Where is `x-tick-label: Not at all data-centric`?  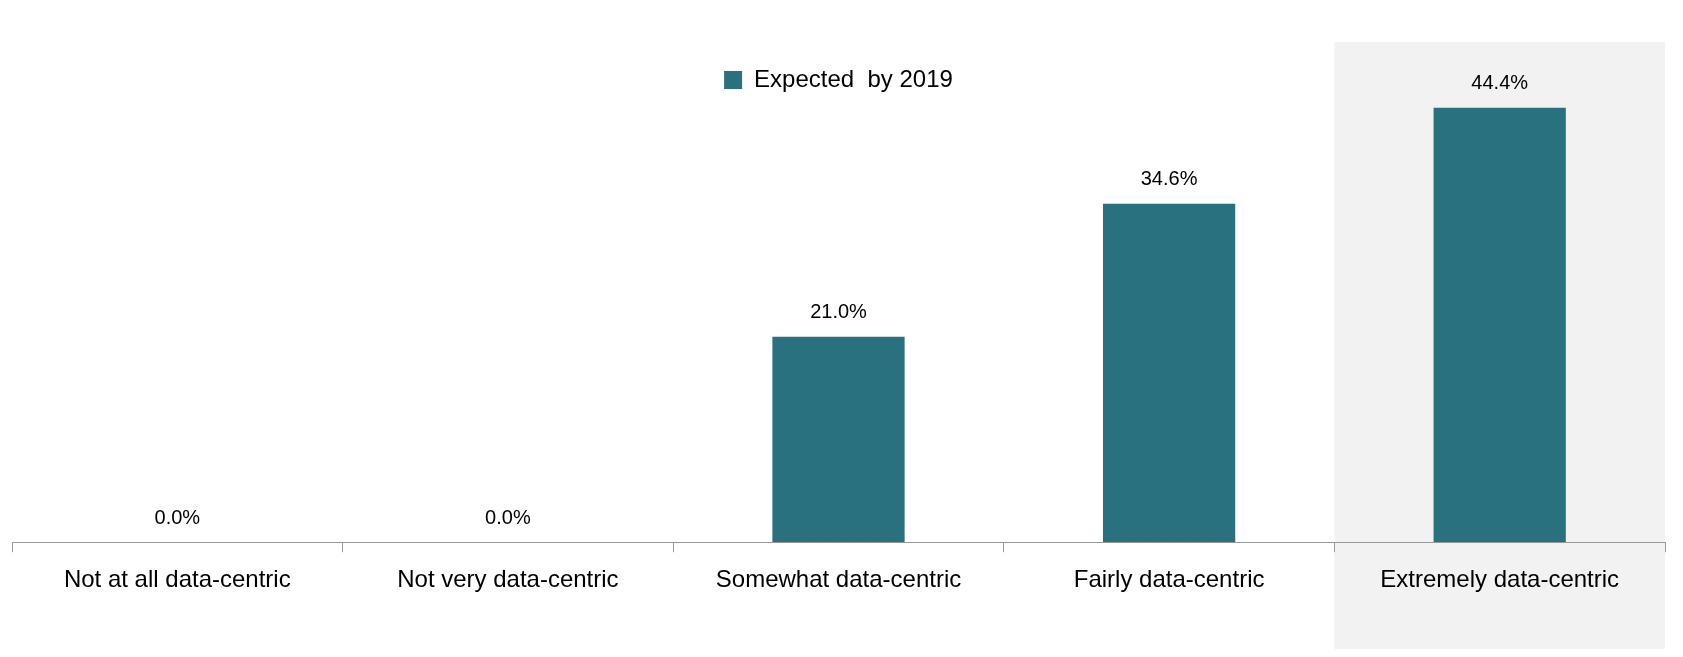
x-tick-label: Not at all data-centric is located at coordinates (177, 579).